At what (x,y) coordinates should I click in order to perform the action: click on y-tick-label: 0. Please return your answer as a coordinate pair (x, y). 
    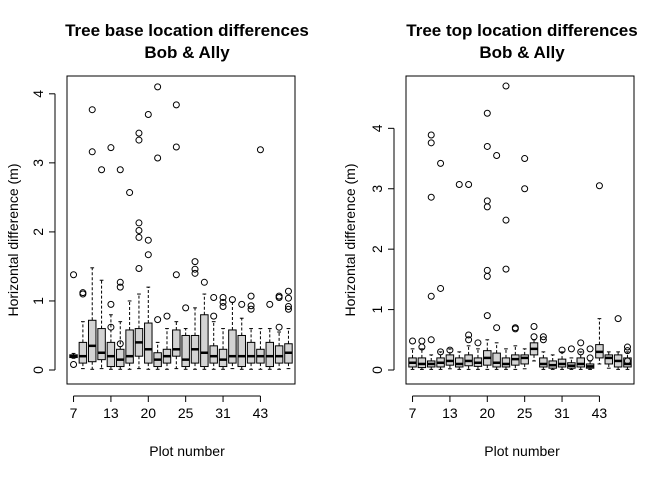
    Looking at the image, I should click on (38, 370).